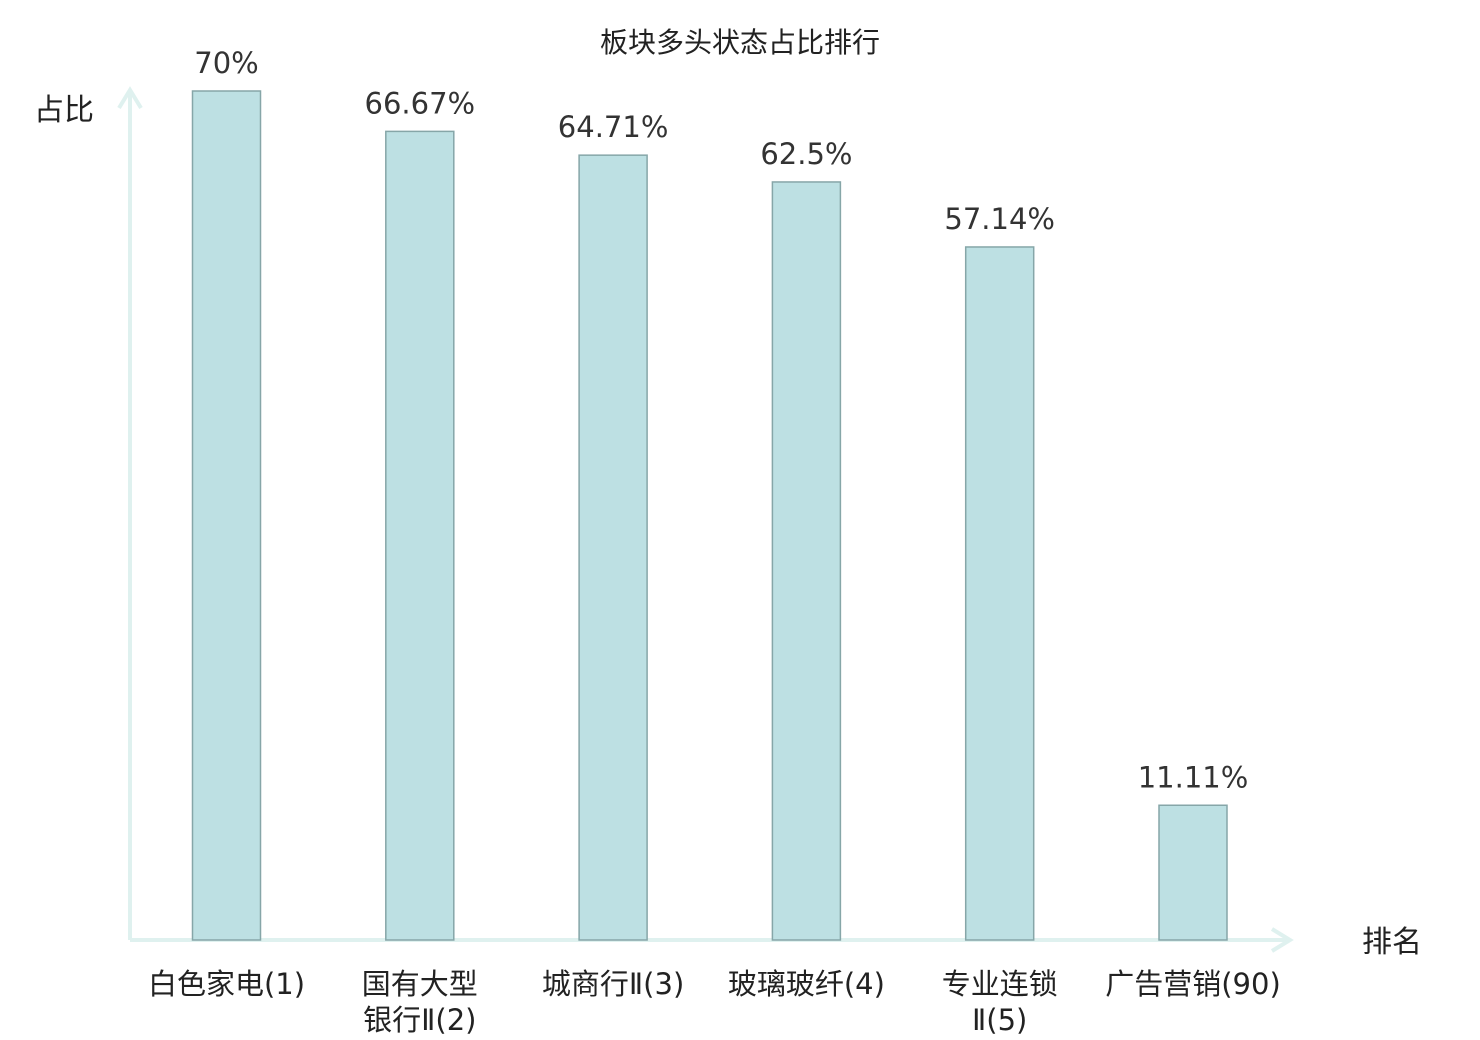 Image resolution: width=1480 pixels, height=1040 pixels. Describe the element at coordinates (806, 154) in the screenshot. I see `bar-value-label: 62.5%` at that location.